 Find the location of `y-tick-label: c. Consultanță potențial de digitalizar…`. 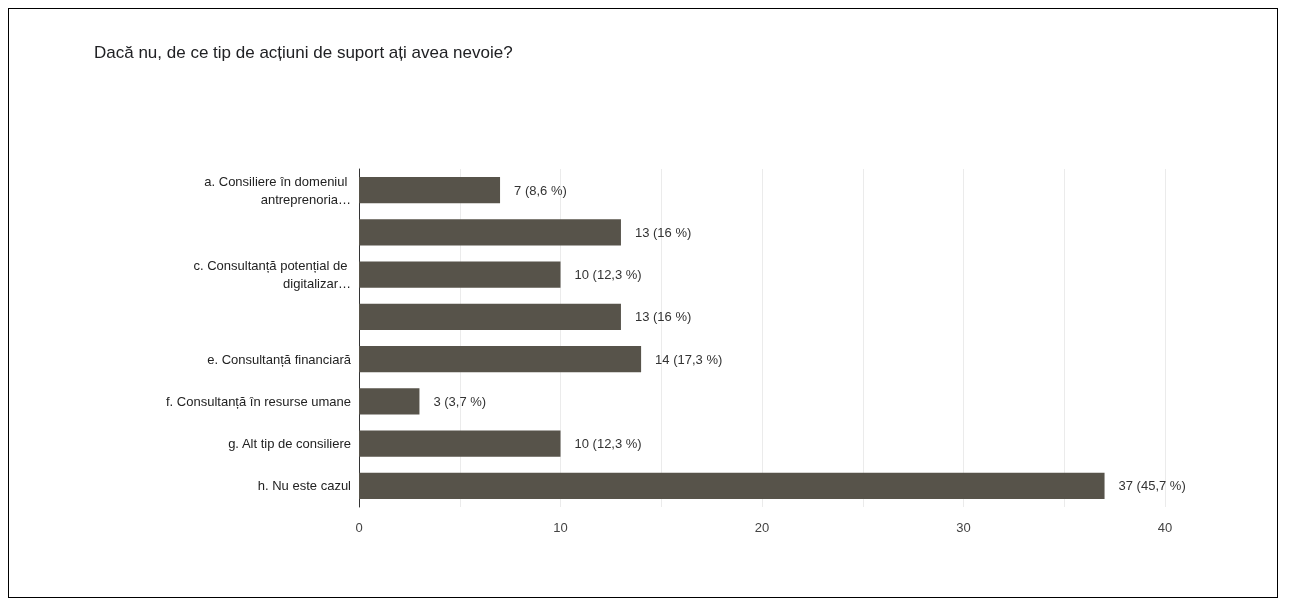

y-tick-label: c. Consultanță potențial de digitalizar… is located at coordinates (272, 275).